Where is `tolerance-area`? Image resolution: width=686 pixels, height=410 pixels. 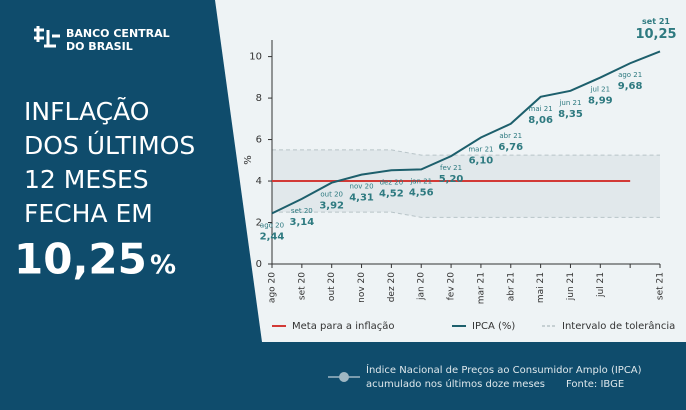
tolerance-area is located at coordinates (466, 183).